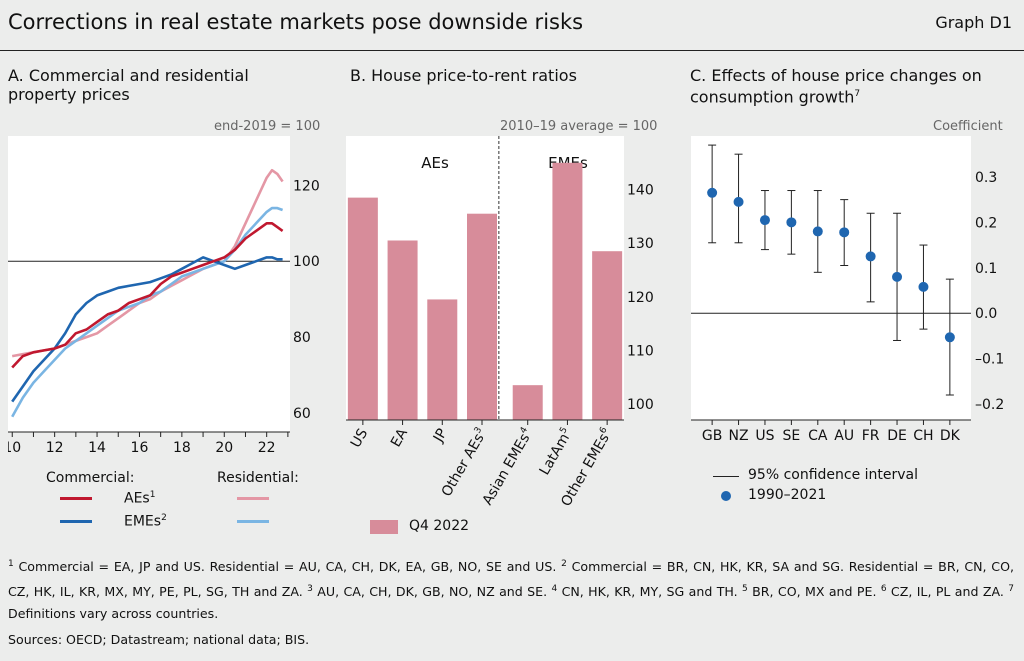 This screenshot has height=661, width=1024. What do you see at coordinates (140, 448) in the screenshot?
I see `x-tick-label: 16` at bounding box center [140, 448].